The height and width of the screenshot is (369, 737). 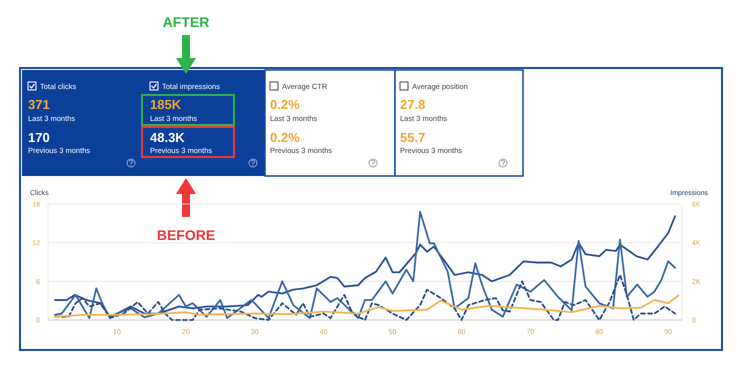 What do you see at coordinates (39, 104) in the screenshot?
I see `text: 371` at bounding box center [39, 104].